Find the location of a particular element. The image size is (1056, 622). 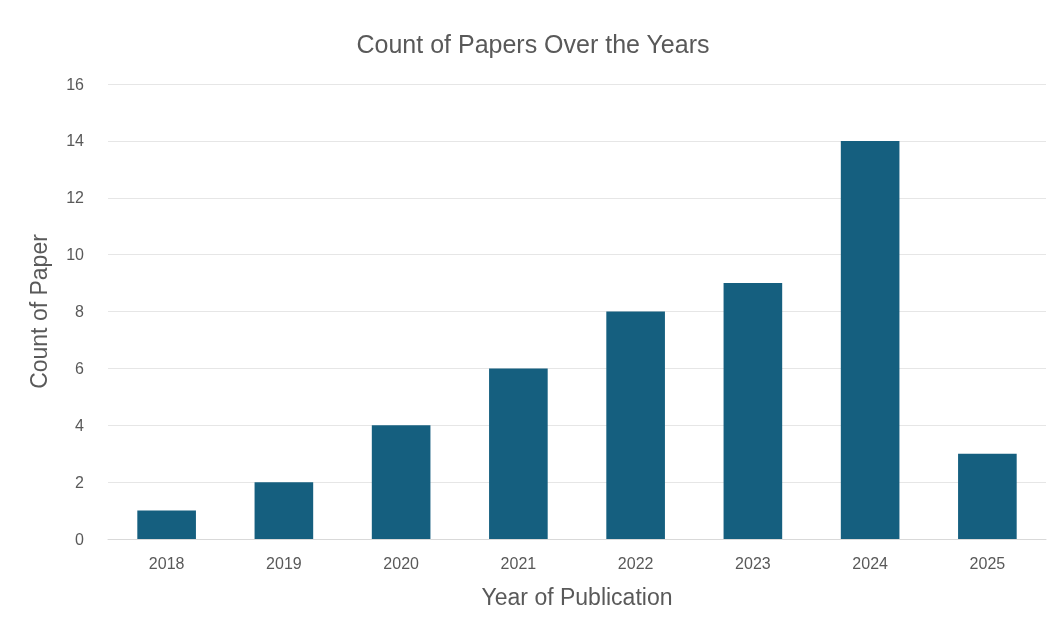

y-tick-label: 2 is located at coordinates (80, 482).